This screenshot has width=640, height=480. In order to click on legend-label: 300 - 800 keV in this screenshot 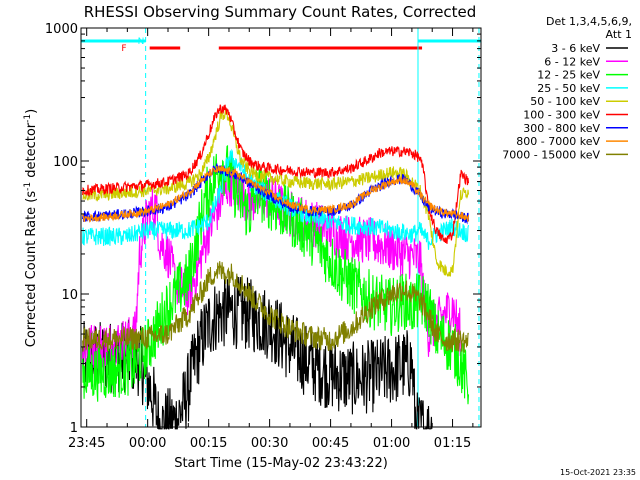, I will do `click(561, 128)`.